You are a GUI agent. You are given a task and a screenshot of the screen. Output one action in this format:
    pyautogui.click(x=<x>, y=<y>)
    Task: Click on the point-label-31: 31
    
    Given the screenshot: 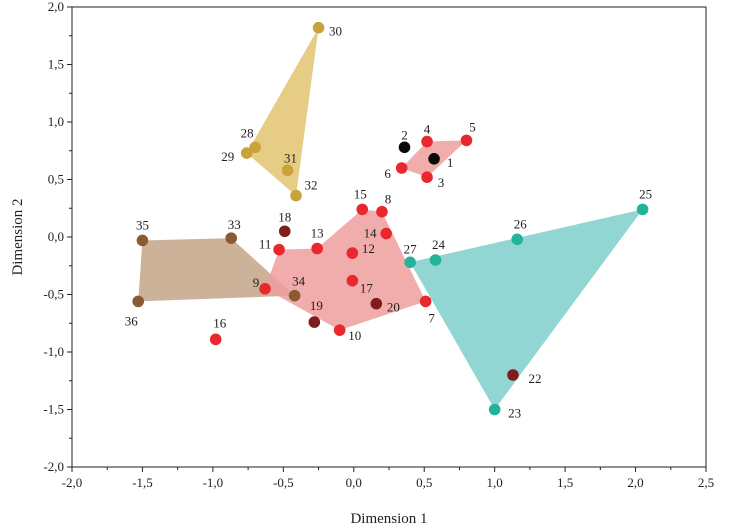 What is the action you would take?
    pyautogui.click(x=290, y=157)
    